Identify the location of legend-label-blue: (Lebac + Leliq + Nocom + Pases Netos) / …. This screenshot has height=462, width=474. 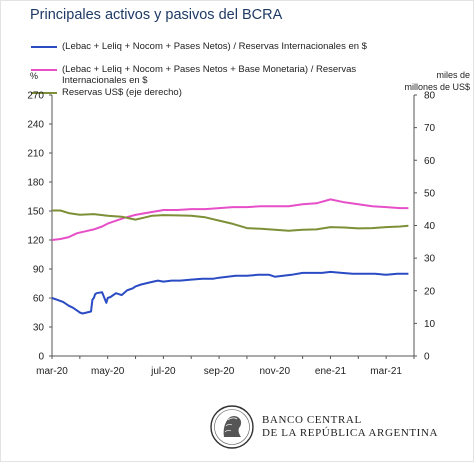
(214, 46).